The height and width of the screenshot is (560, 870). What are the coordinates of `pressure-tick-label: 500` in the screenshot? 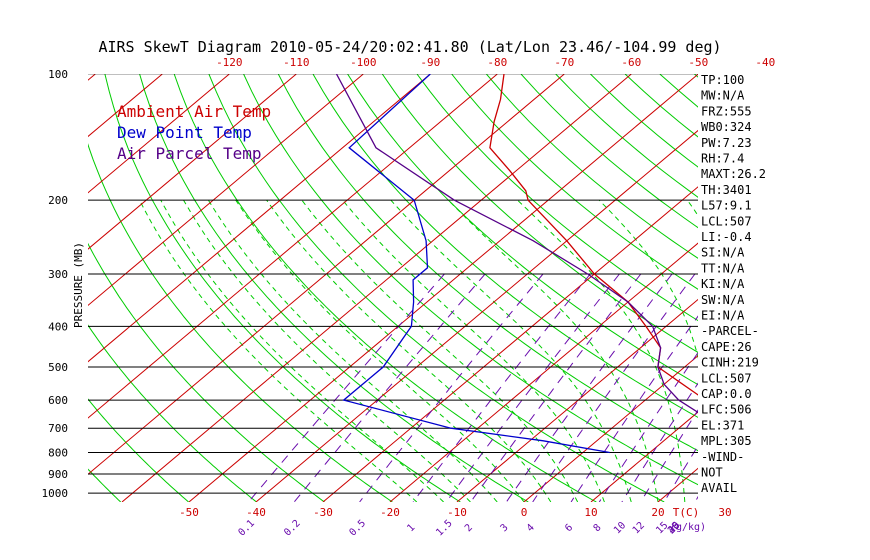 It's located at (58, 367).